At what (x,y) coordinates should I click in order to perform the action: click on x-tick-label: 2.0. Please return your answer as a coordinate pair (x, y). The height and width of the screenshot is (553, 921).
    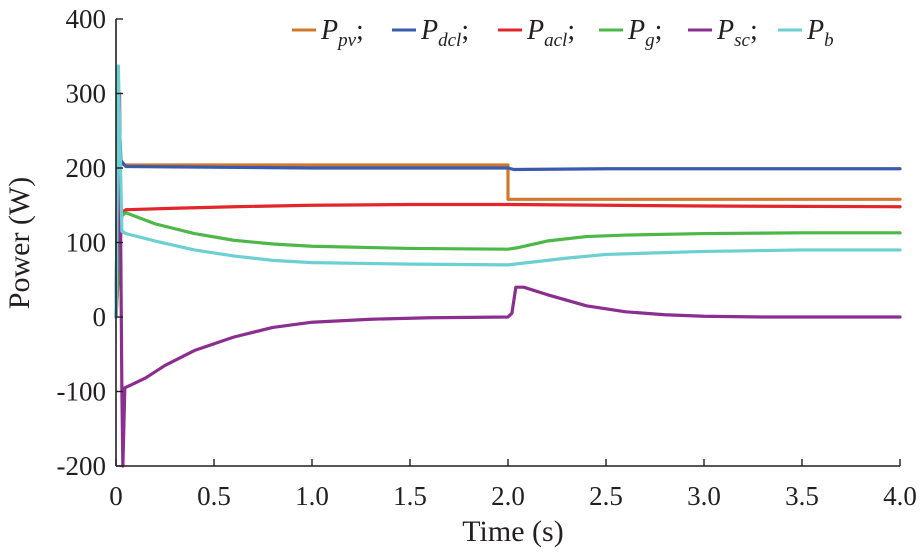
    Looking at the image, I should click on (508, 496).